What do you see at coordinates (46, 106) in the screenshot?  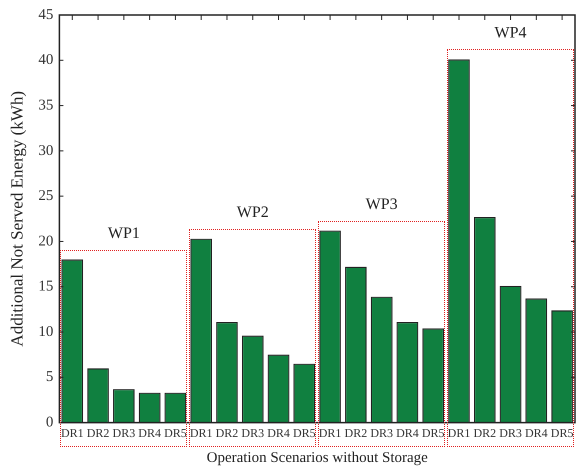 I see `y-tick-label: 35` at bounding box center [46, 106].